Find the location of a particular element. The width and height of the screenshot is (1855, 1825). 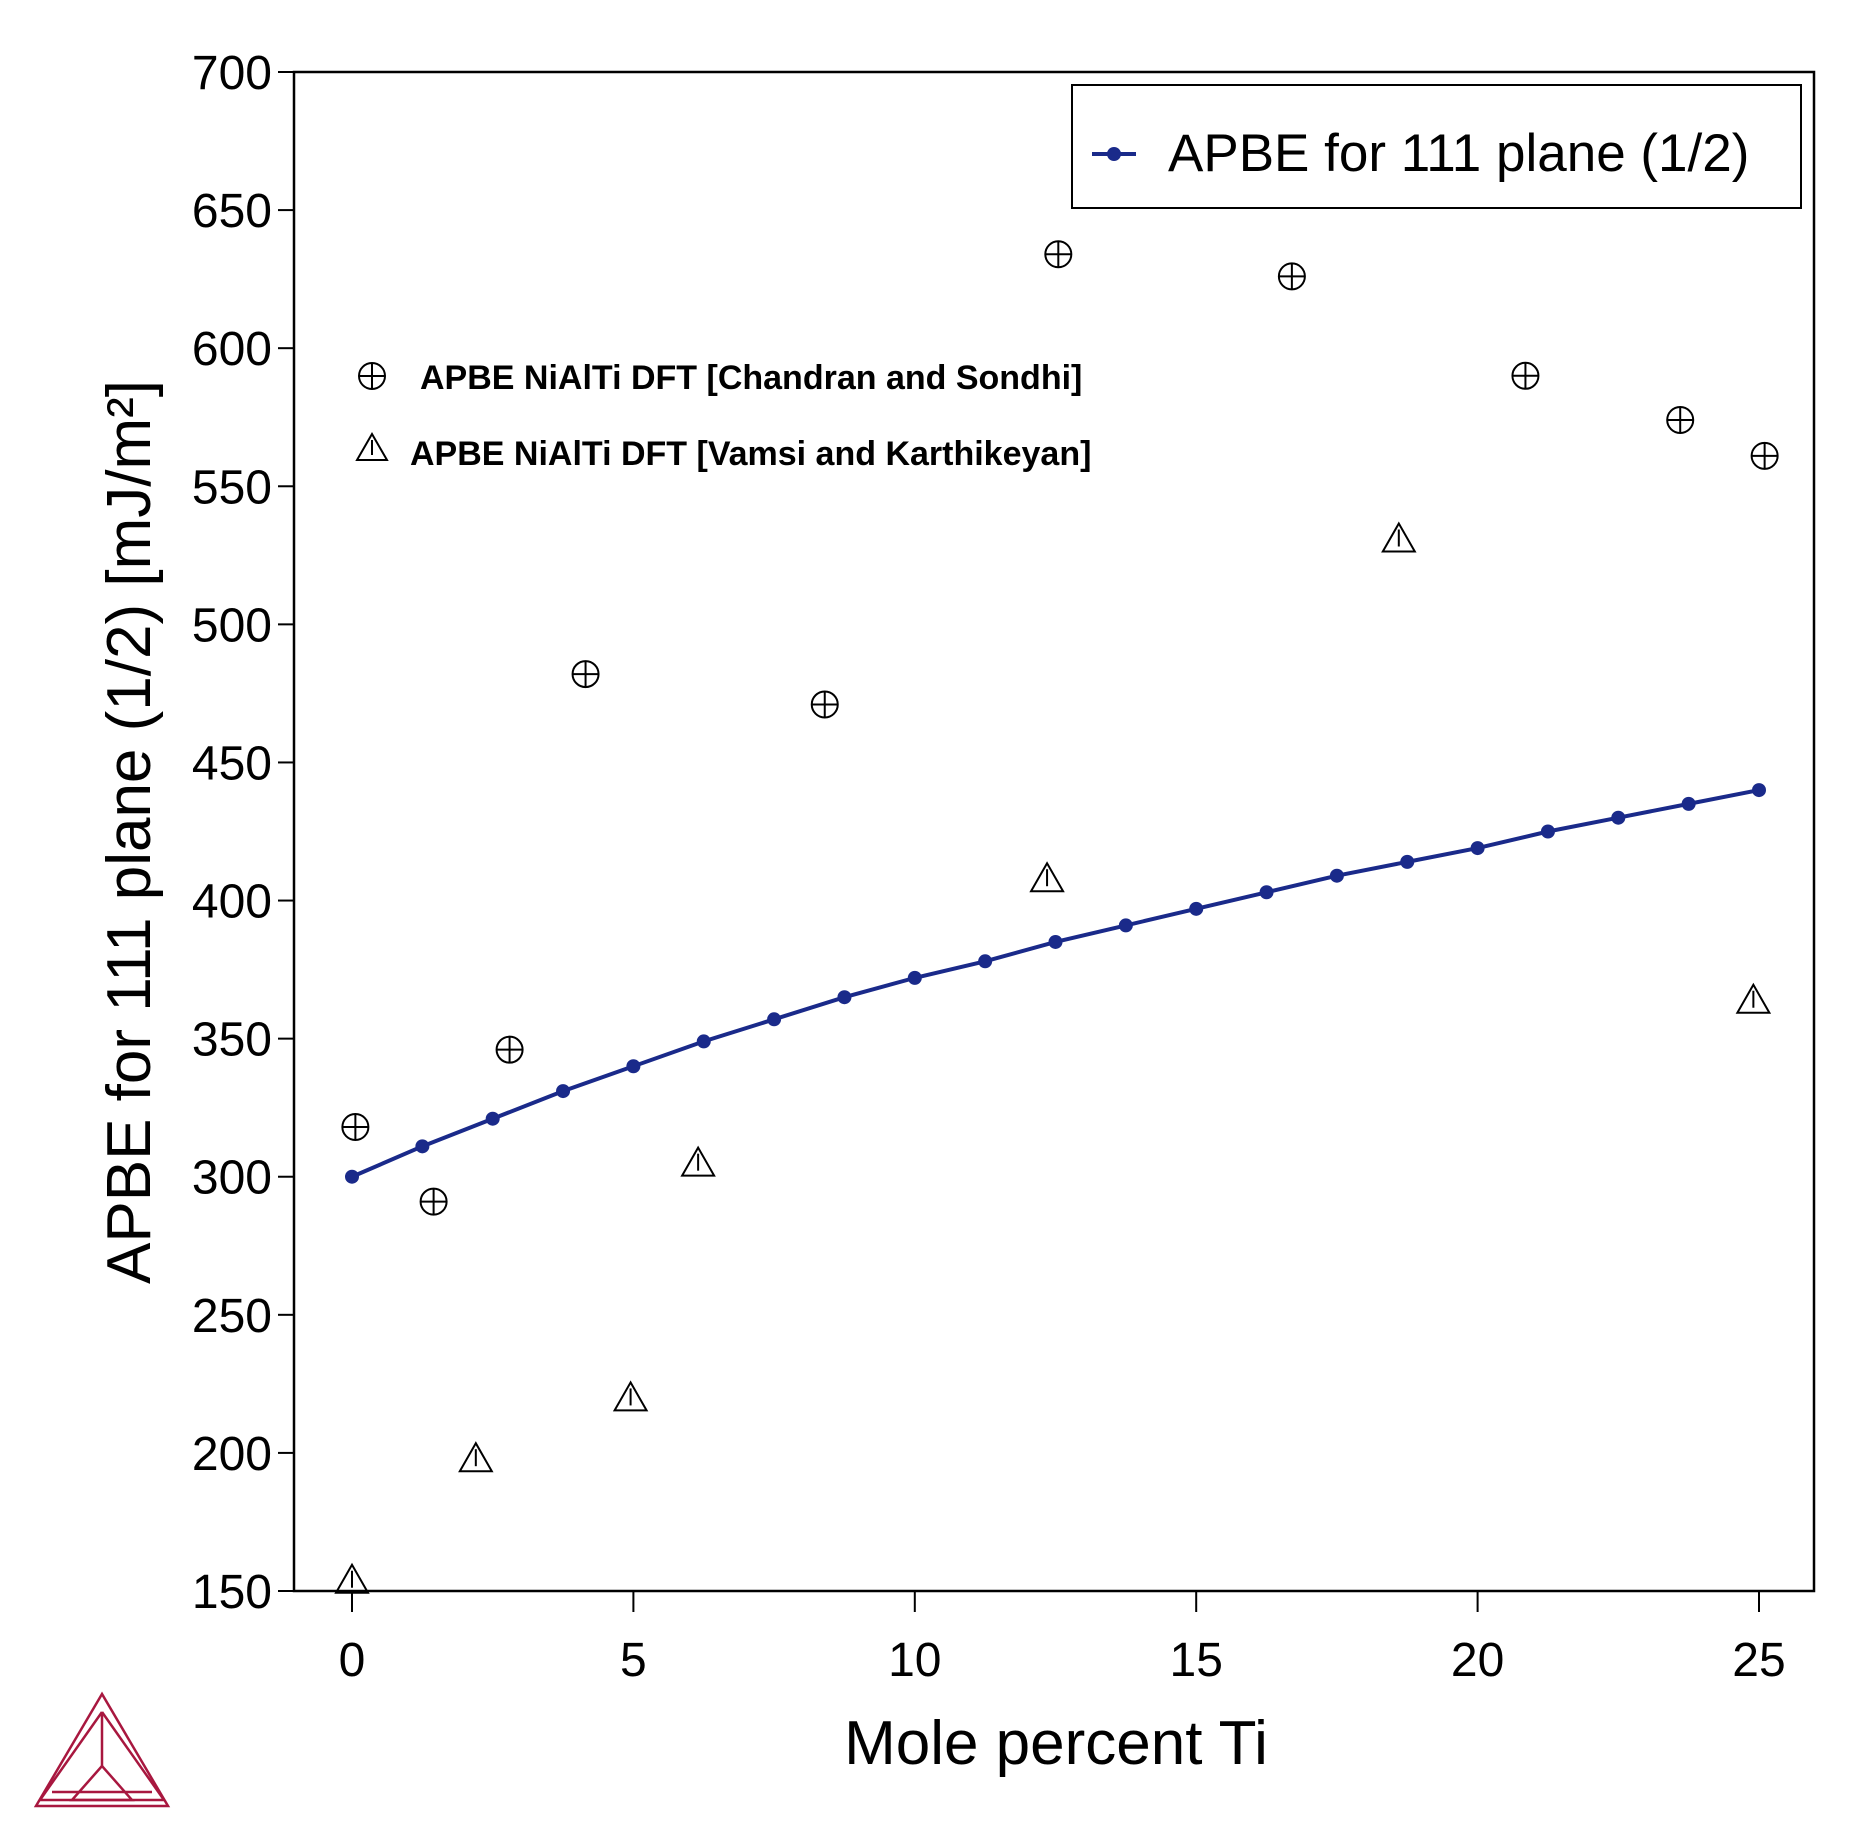

x-axis-label: Mole percent Ti is located at coordinates (1056, 1743).